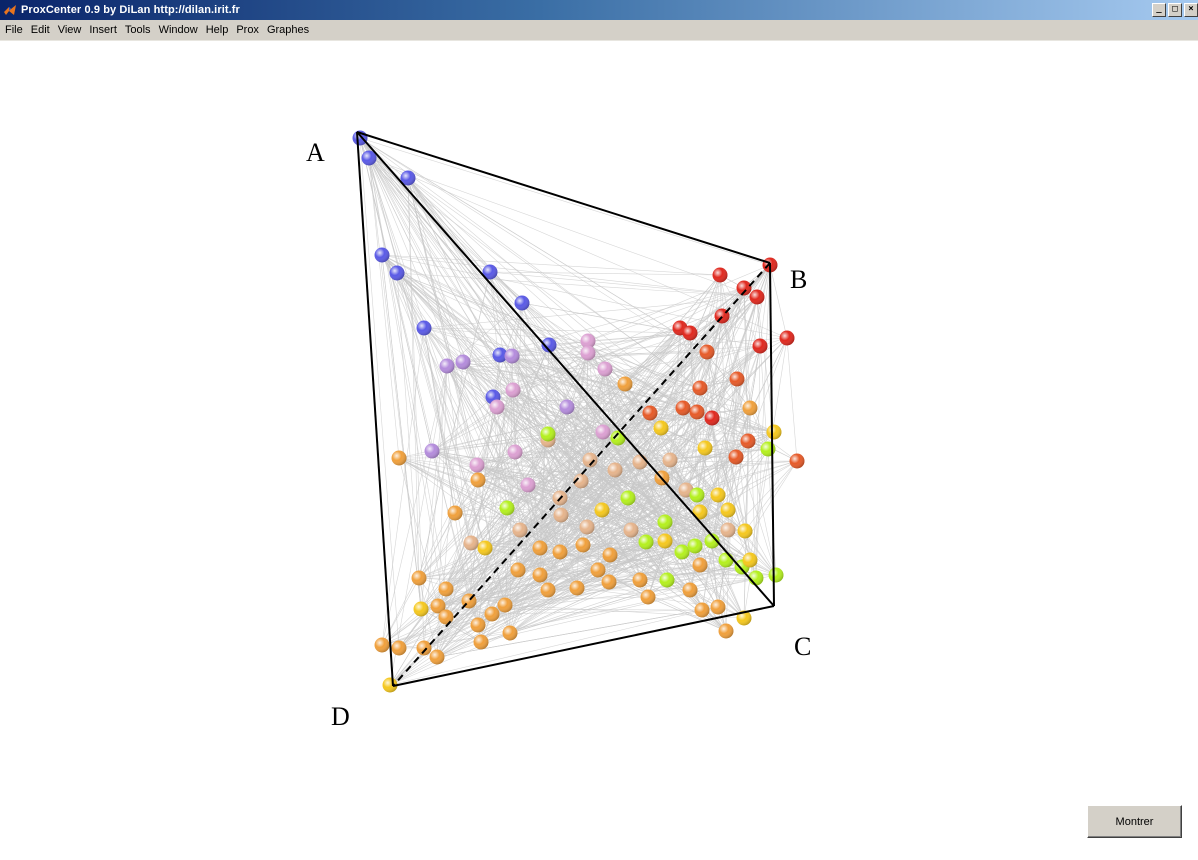 The width and height of the screenshot is (1198, 860). What do you see at coordinates (247, 30) in the screenshot?
I see `menu-prox: Prox` at bounding box center [247, 30].